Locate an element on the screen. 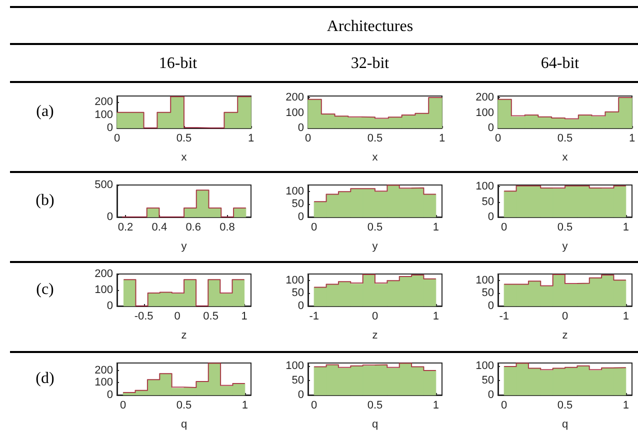  x-tick-label: 0.8 is located at coordinates (227, 228).